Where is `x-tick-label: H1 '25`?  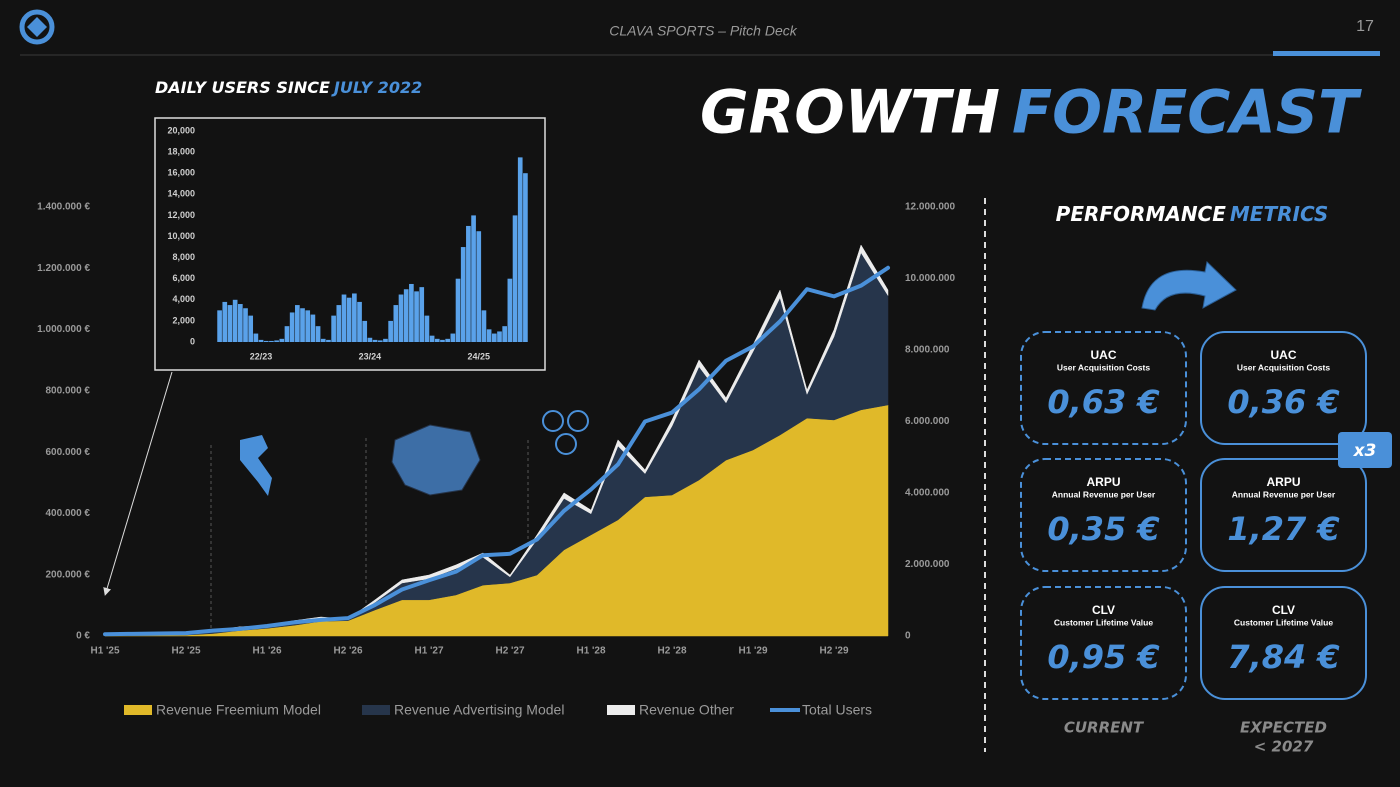 x-tick-label: H1 '25 is located at coordinates (105, 651).